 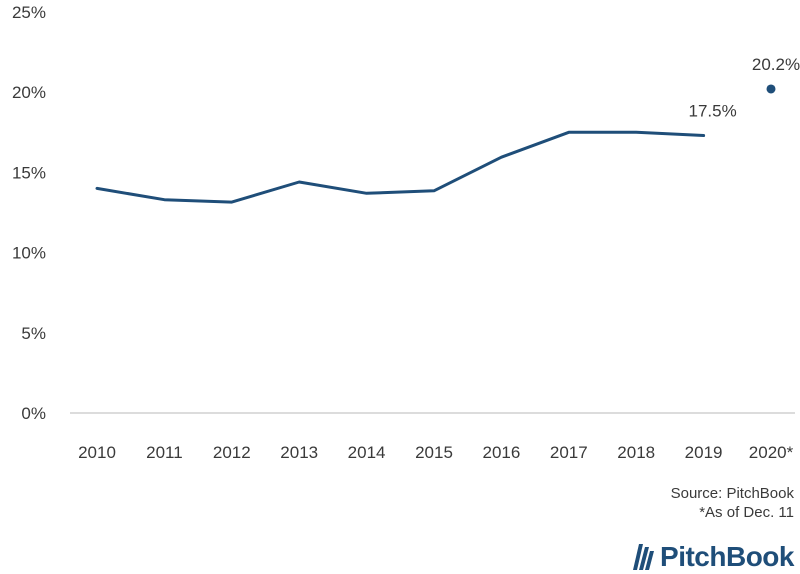 I want to click on x-tick-label: 2018, so click(x=636, y=452).